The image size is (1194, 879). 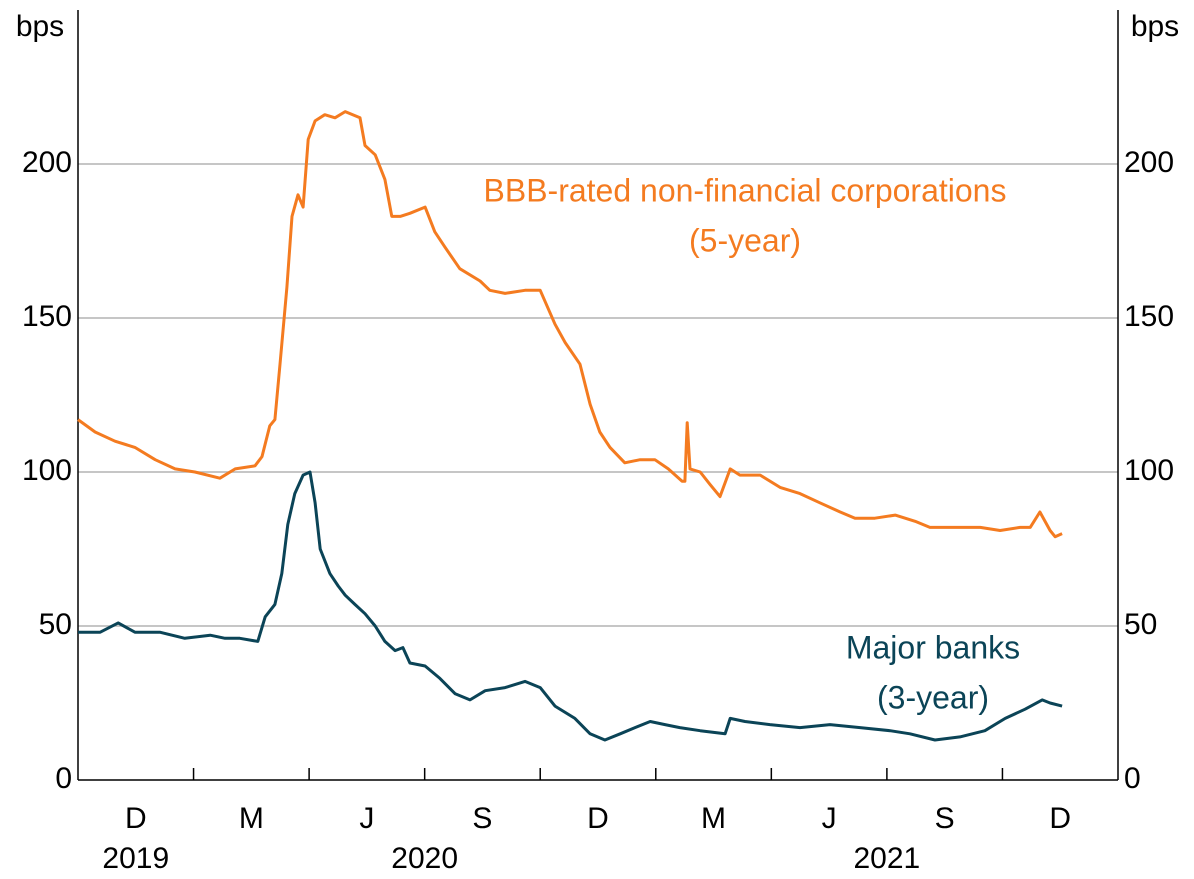 I want to click on y2-tick-label: 50, so click(x=1140, y=624).